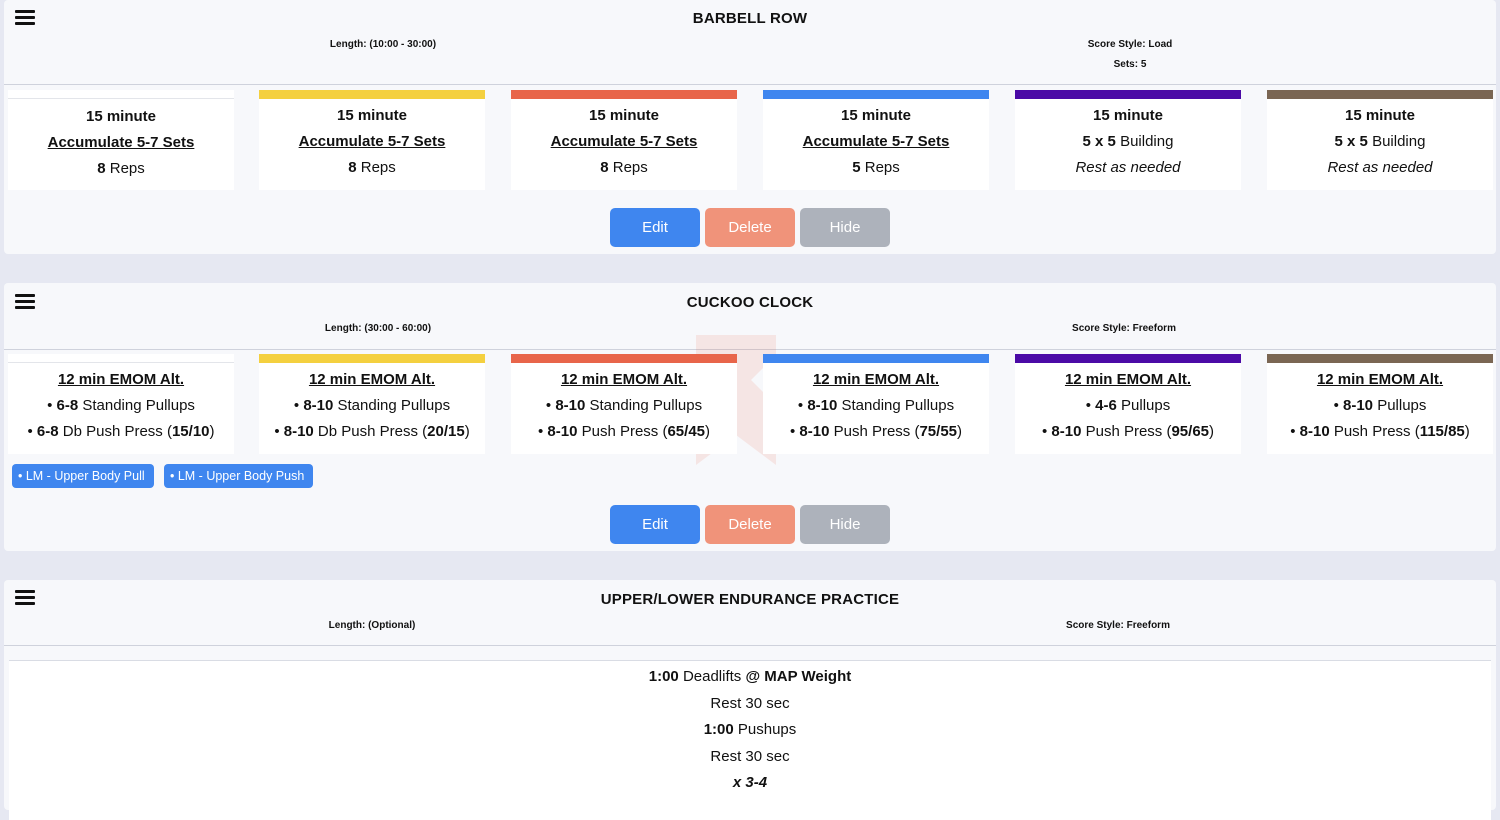  I want to click on workout-length: Length: (10:00 - 30:00), so click(383, 44).